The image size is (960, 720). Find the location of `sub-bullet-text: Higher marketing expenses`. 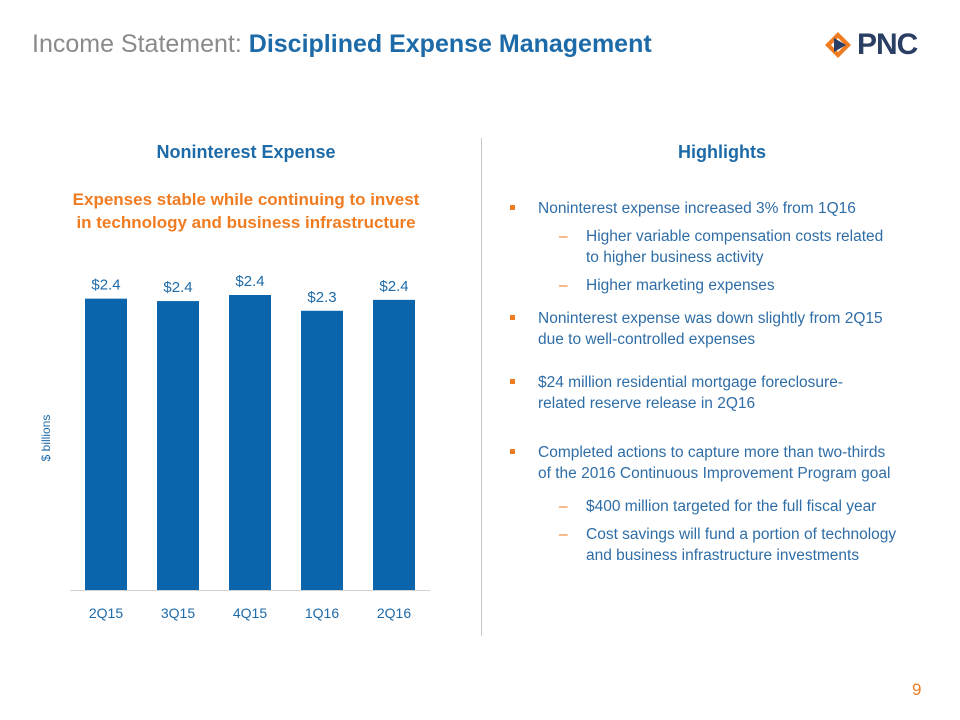

sub-bullet-text: Higher marketing expenses is located at coordinates (680, 285).